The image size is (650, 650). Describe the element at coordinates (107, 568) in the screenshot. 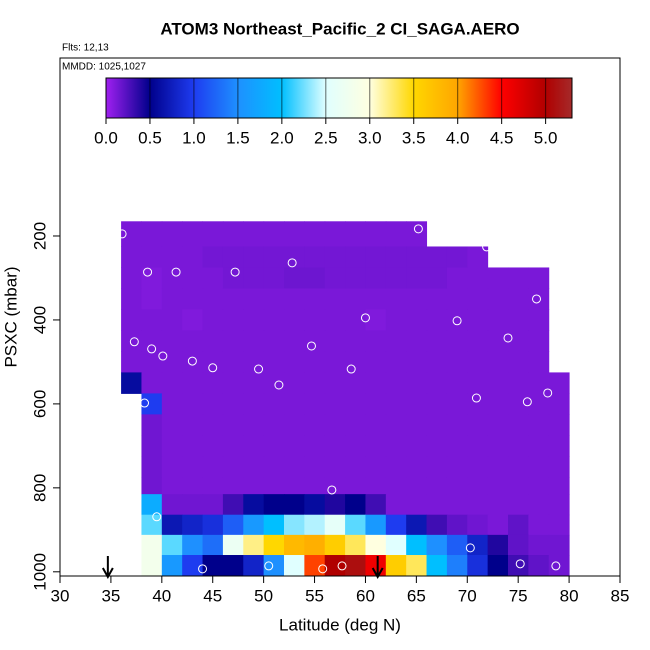

I see `arrow-marker` at that location.